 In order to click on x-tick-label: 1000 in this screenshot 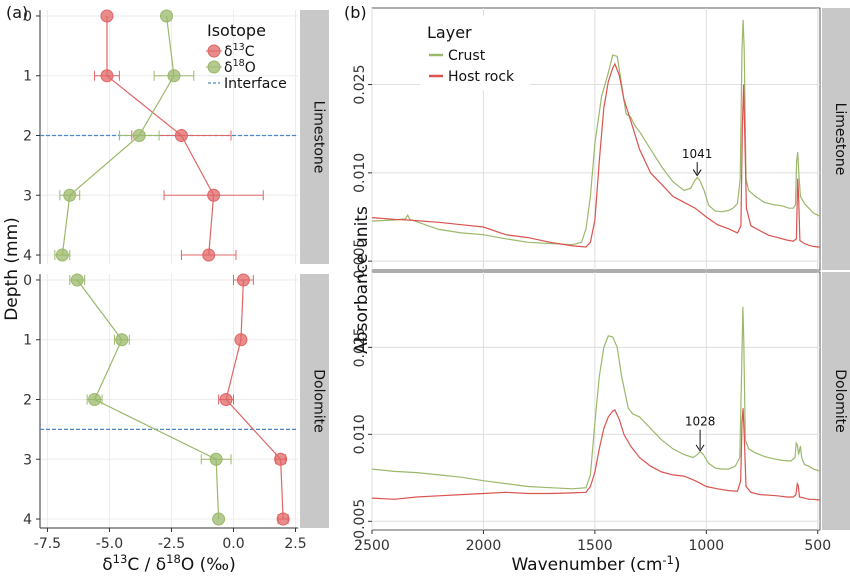, I will do `click(707, 546)`.